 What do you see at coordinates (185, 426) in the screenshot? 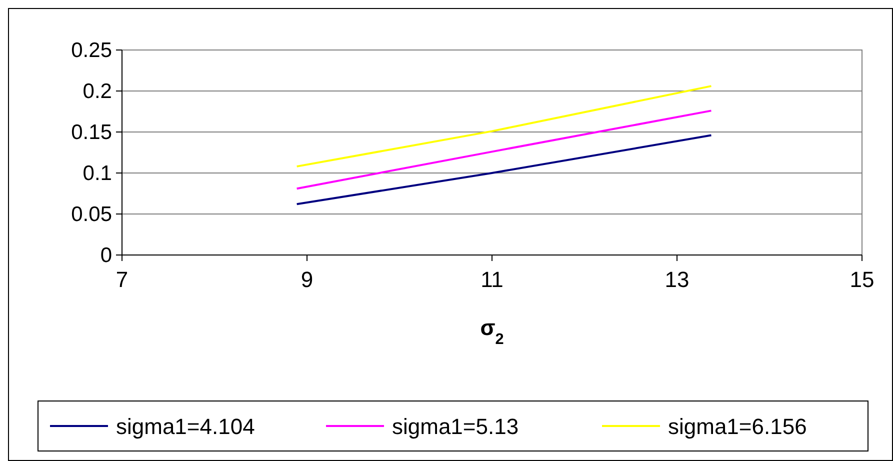
I see `legend-label: sigma1=4.104` at bounding box center [185, 426].